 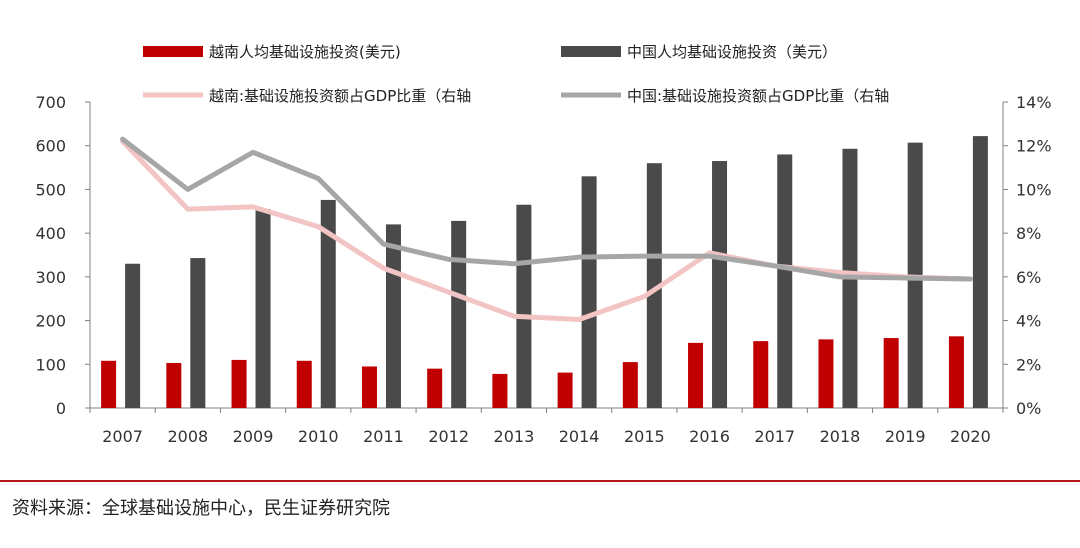 What do you see at coordinates (774, 436) in the screenshot?
I see `x-tick-label: 2017` at bounding box center [774, 436].